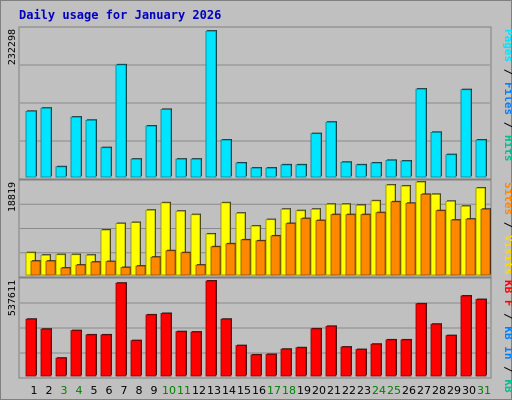 The height and width of the screenshot is (400, 512). I want to click on day-label-3: 3, so click(64, 390).